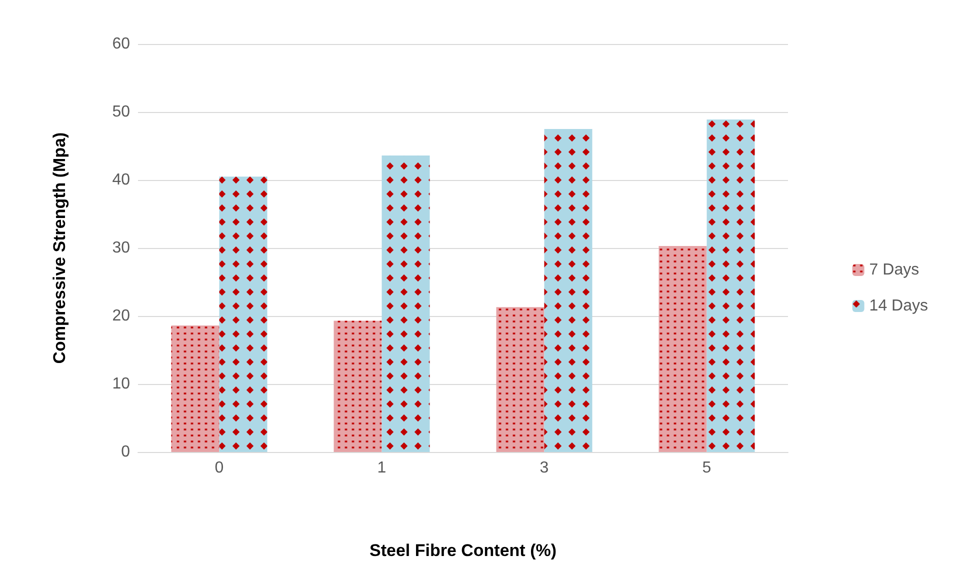 This screenshot has width=960, height=580. What do you see at coordinates (121, 112) in the screenshot?
I see `y-tick-label: 50` at bounding box center [121, 112].